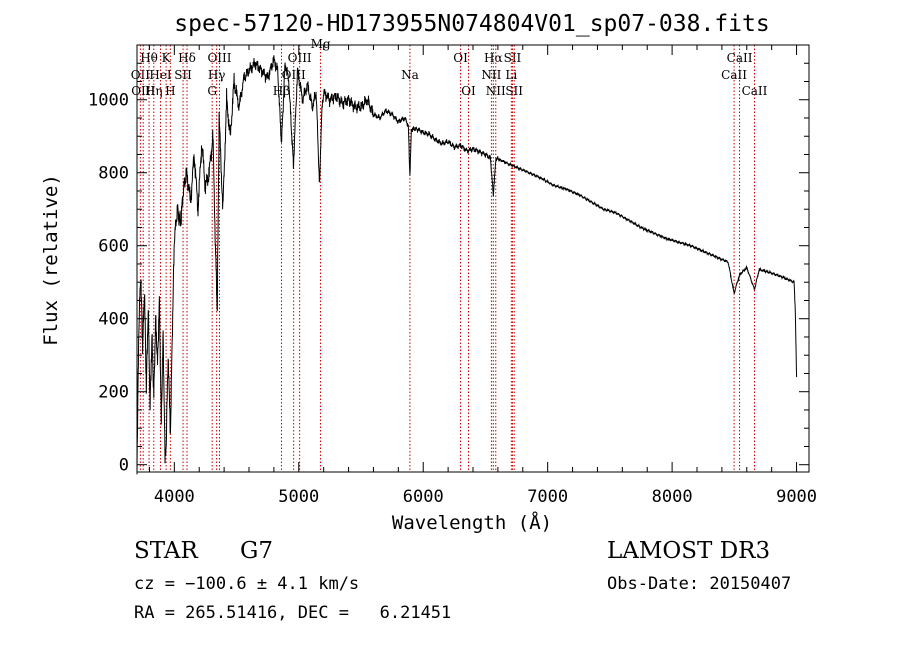 The image size is (900, 649). Describe the element at coordinates (513, 58) in the screenshot. I see `line-marker-label-22: SII` at that location.